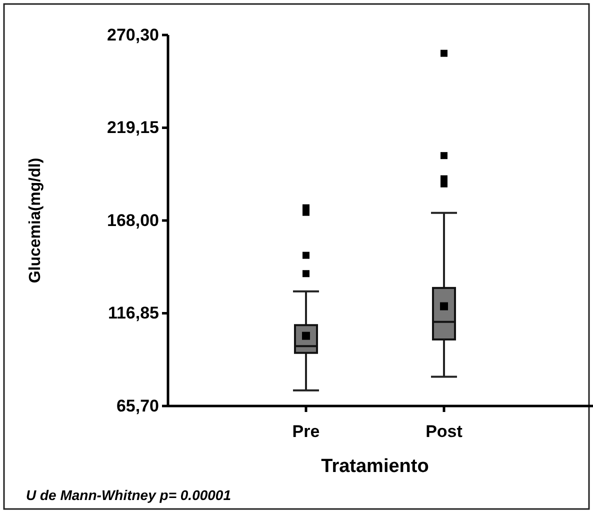 The height and width of the screenshot is (513, 593). I want to click on x-tick-label: Post, so click(444, 432).